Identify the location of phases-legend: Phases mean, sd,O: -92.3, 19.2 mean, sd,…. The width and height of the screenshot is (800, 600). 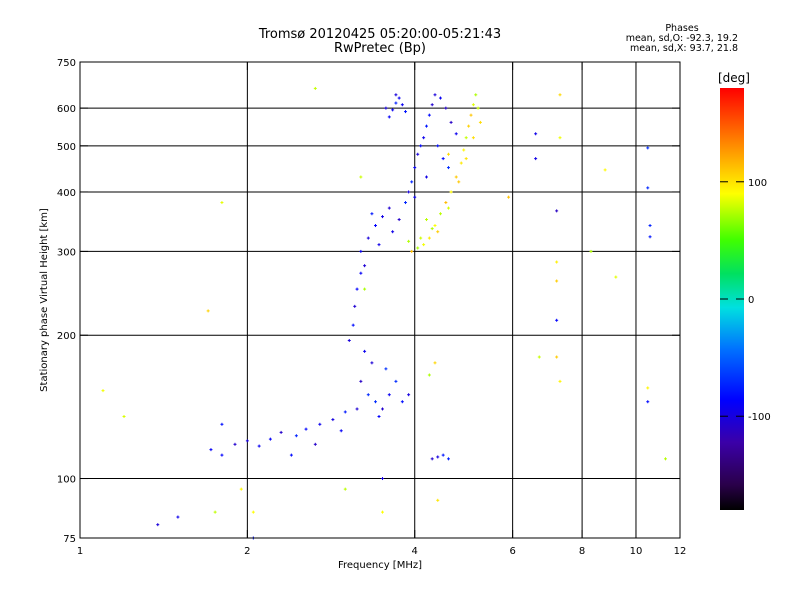
(668, 39).